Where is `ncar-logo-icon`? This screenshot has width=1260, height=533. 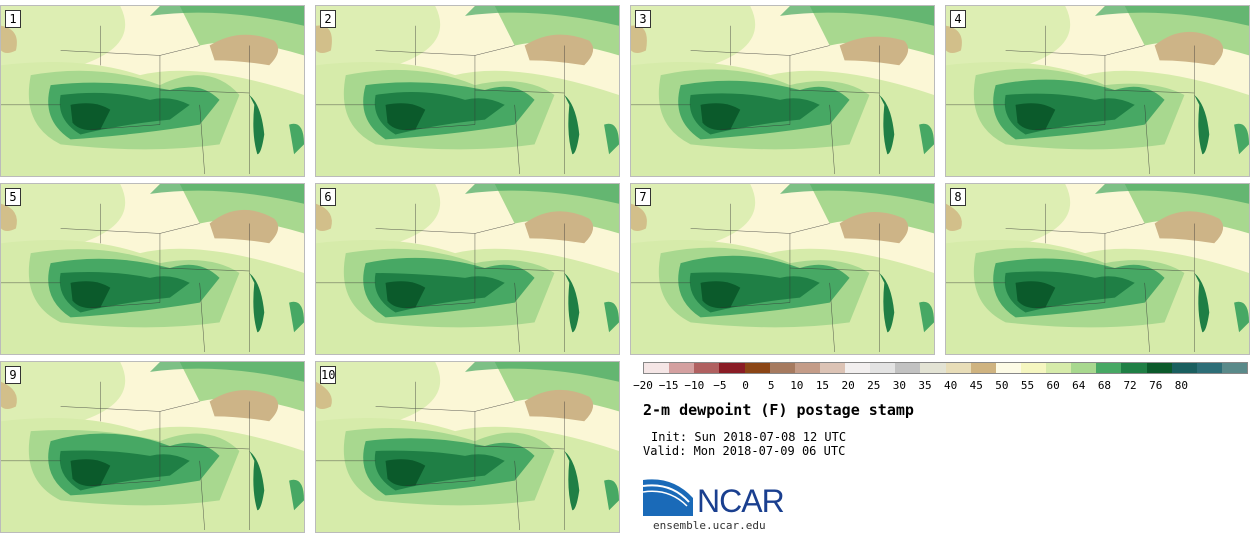
ncar-logo-icon is located at coordinates (668, 497).